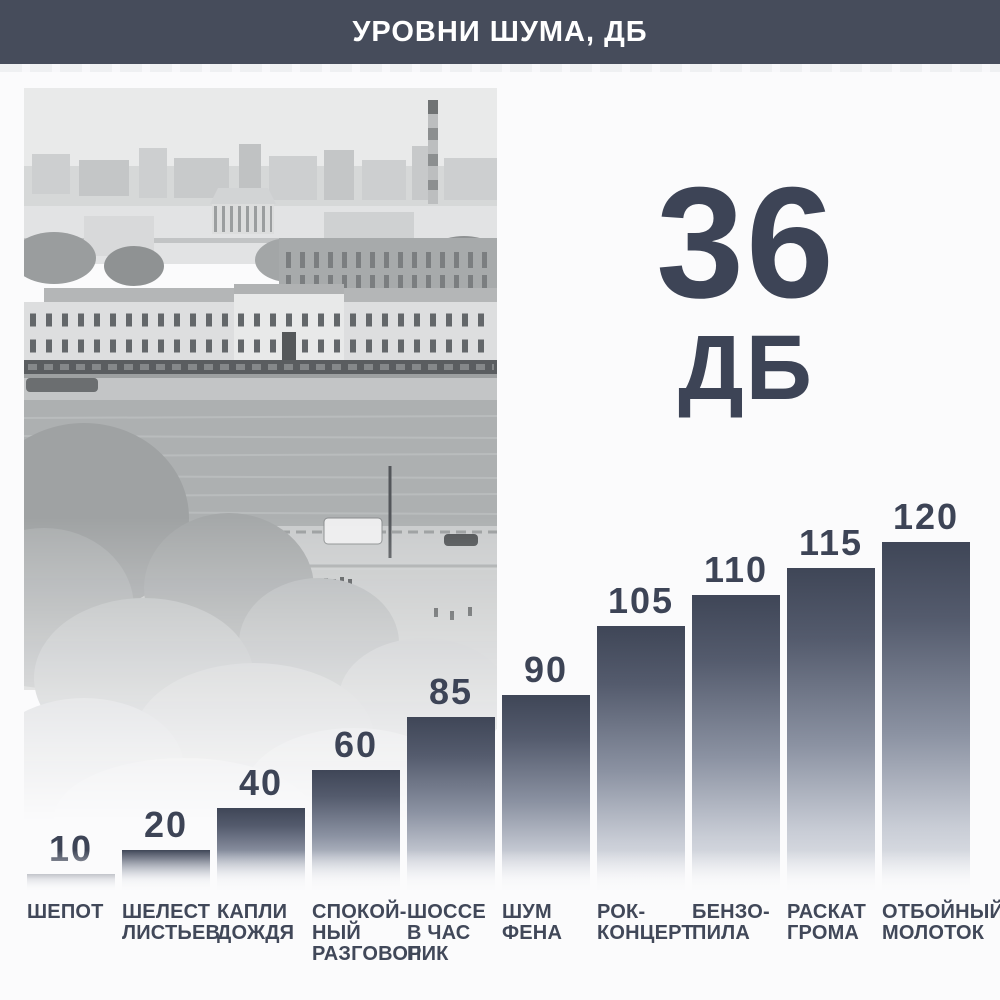 This screenshot has width=1000, height=1000. I want to click on portico-pediment, so click(243, 196).